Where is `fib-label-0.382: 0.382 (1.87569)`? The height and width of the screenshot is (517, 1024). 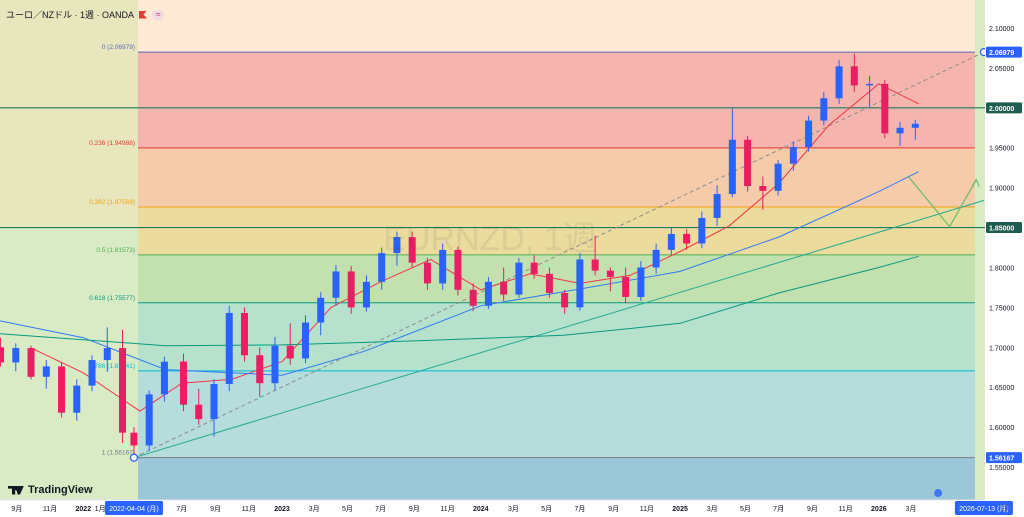
fib-label-0.382: 0.382 (1.87569) is located at coordinates (112, 202).